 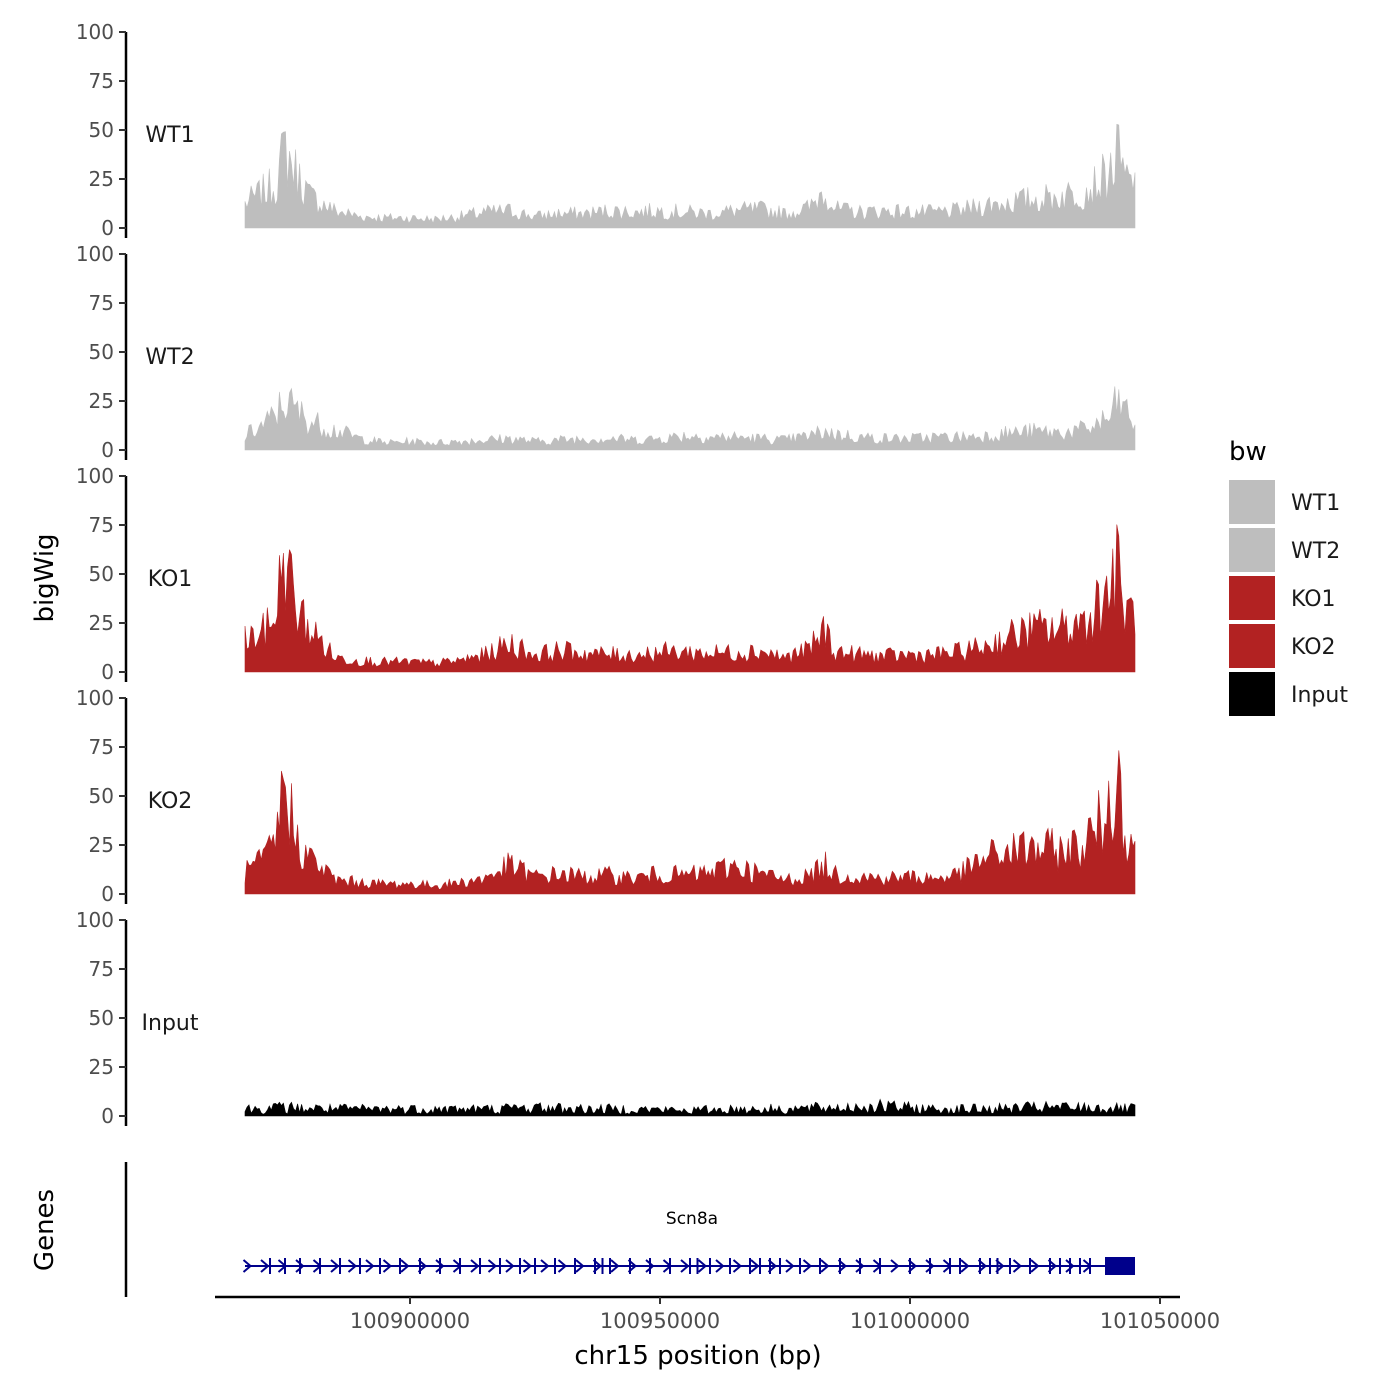 What do you see at coordinates (606, 352) in the screenshot?
I see `track-wt2: 100 75 50 25 0 WT2` at bounding box center [606, 352].